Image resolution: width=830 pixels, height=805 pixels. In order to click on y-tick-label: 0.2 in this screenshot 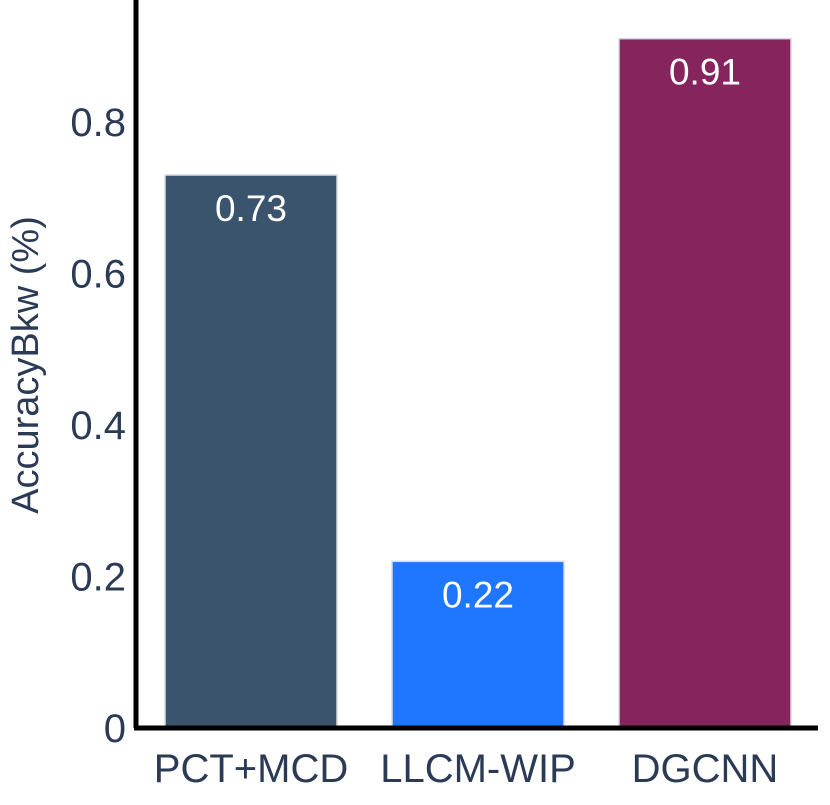, I will do `click(98, 578)`.